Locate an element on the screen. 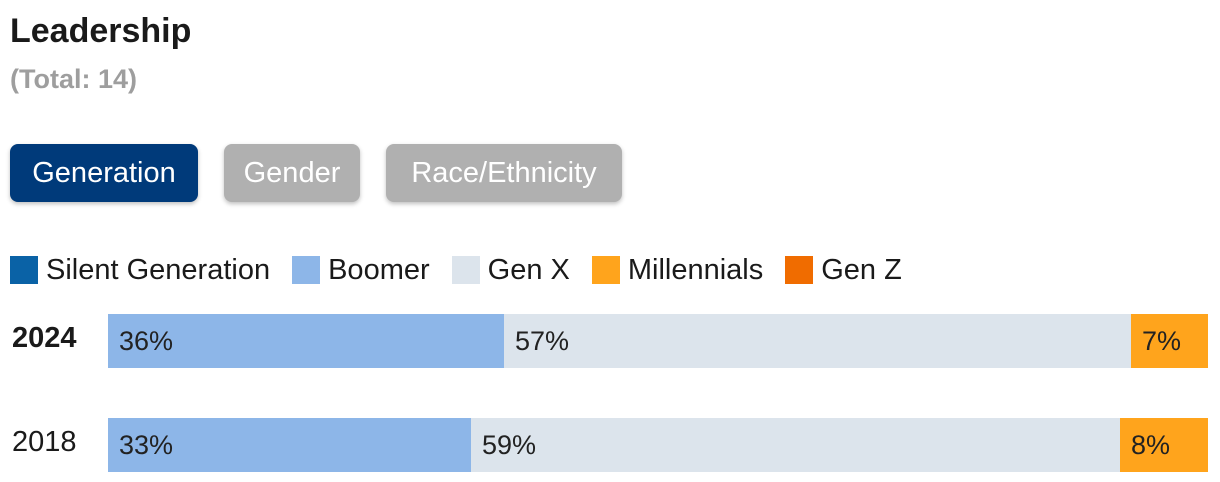 The width and height of the screenshot is (1220, 482). legend-swatch-millennials is located at coordinates (605, 270).